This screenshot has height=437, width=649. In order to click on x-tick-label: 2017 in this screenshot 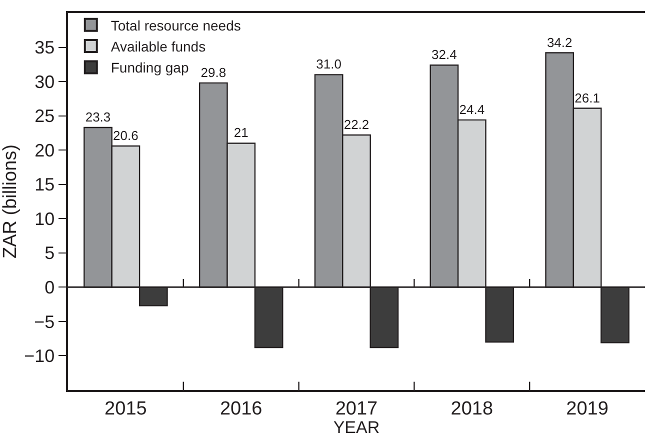, I will do `click(356, 409)`.